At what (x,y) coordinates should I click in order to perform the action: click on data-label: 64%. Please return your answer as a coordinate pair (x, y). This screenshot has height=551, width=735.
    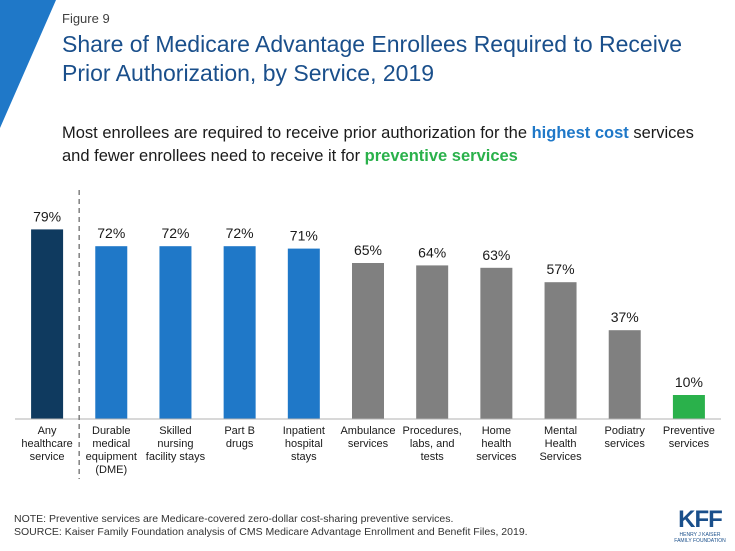
    Looking at the image, I should click on (432, 252).